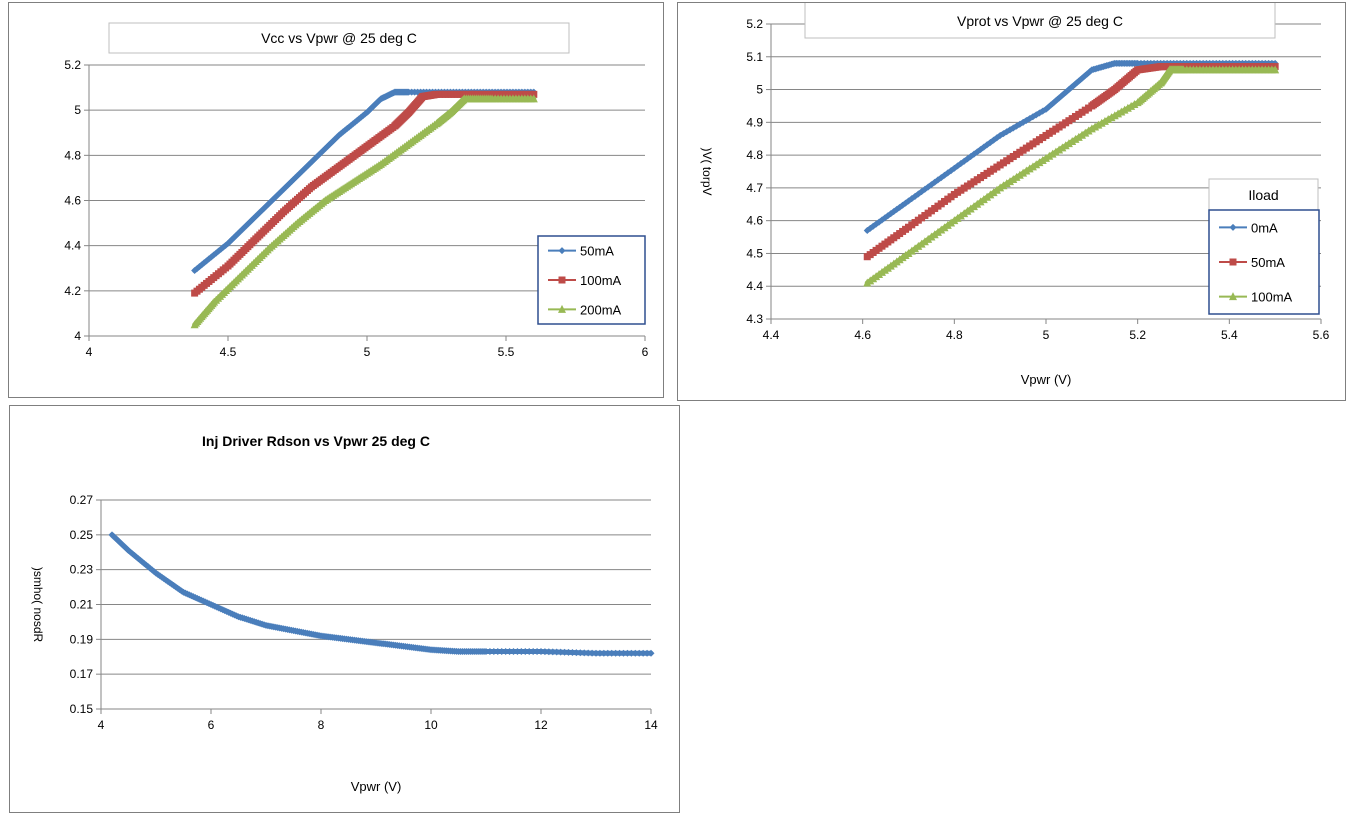 The height and width of the screenshot is (814, 1347). Describe the element at coordinates (82, 500) in the screenshot. I see `y-tick-label: 0.27` at that location.